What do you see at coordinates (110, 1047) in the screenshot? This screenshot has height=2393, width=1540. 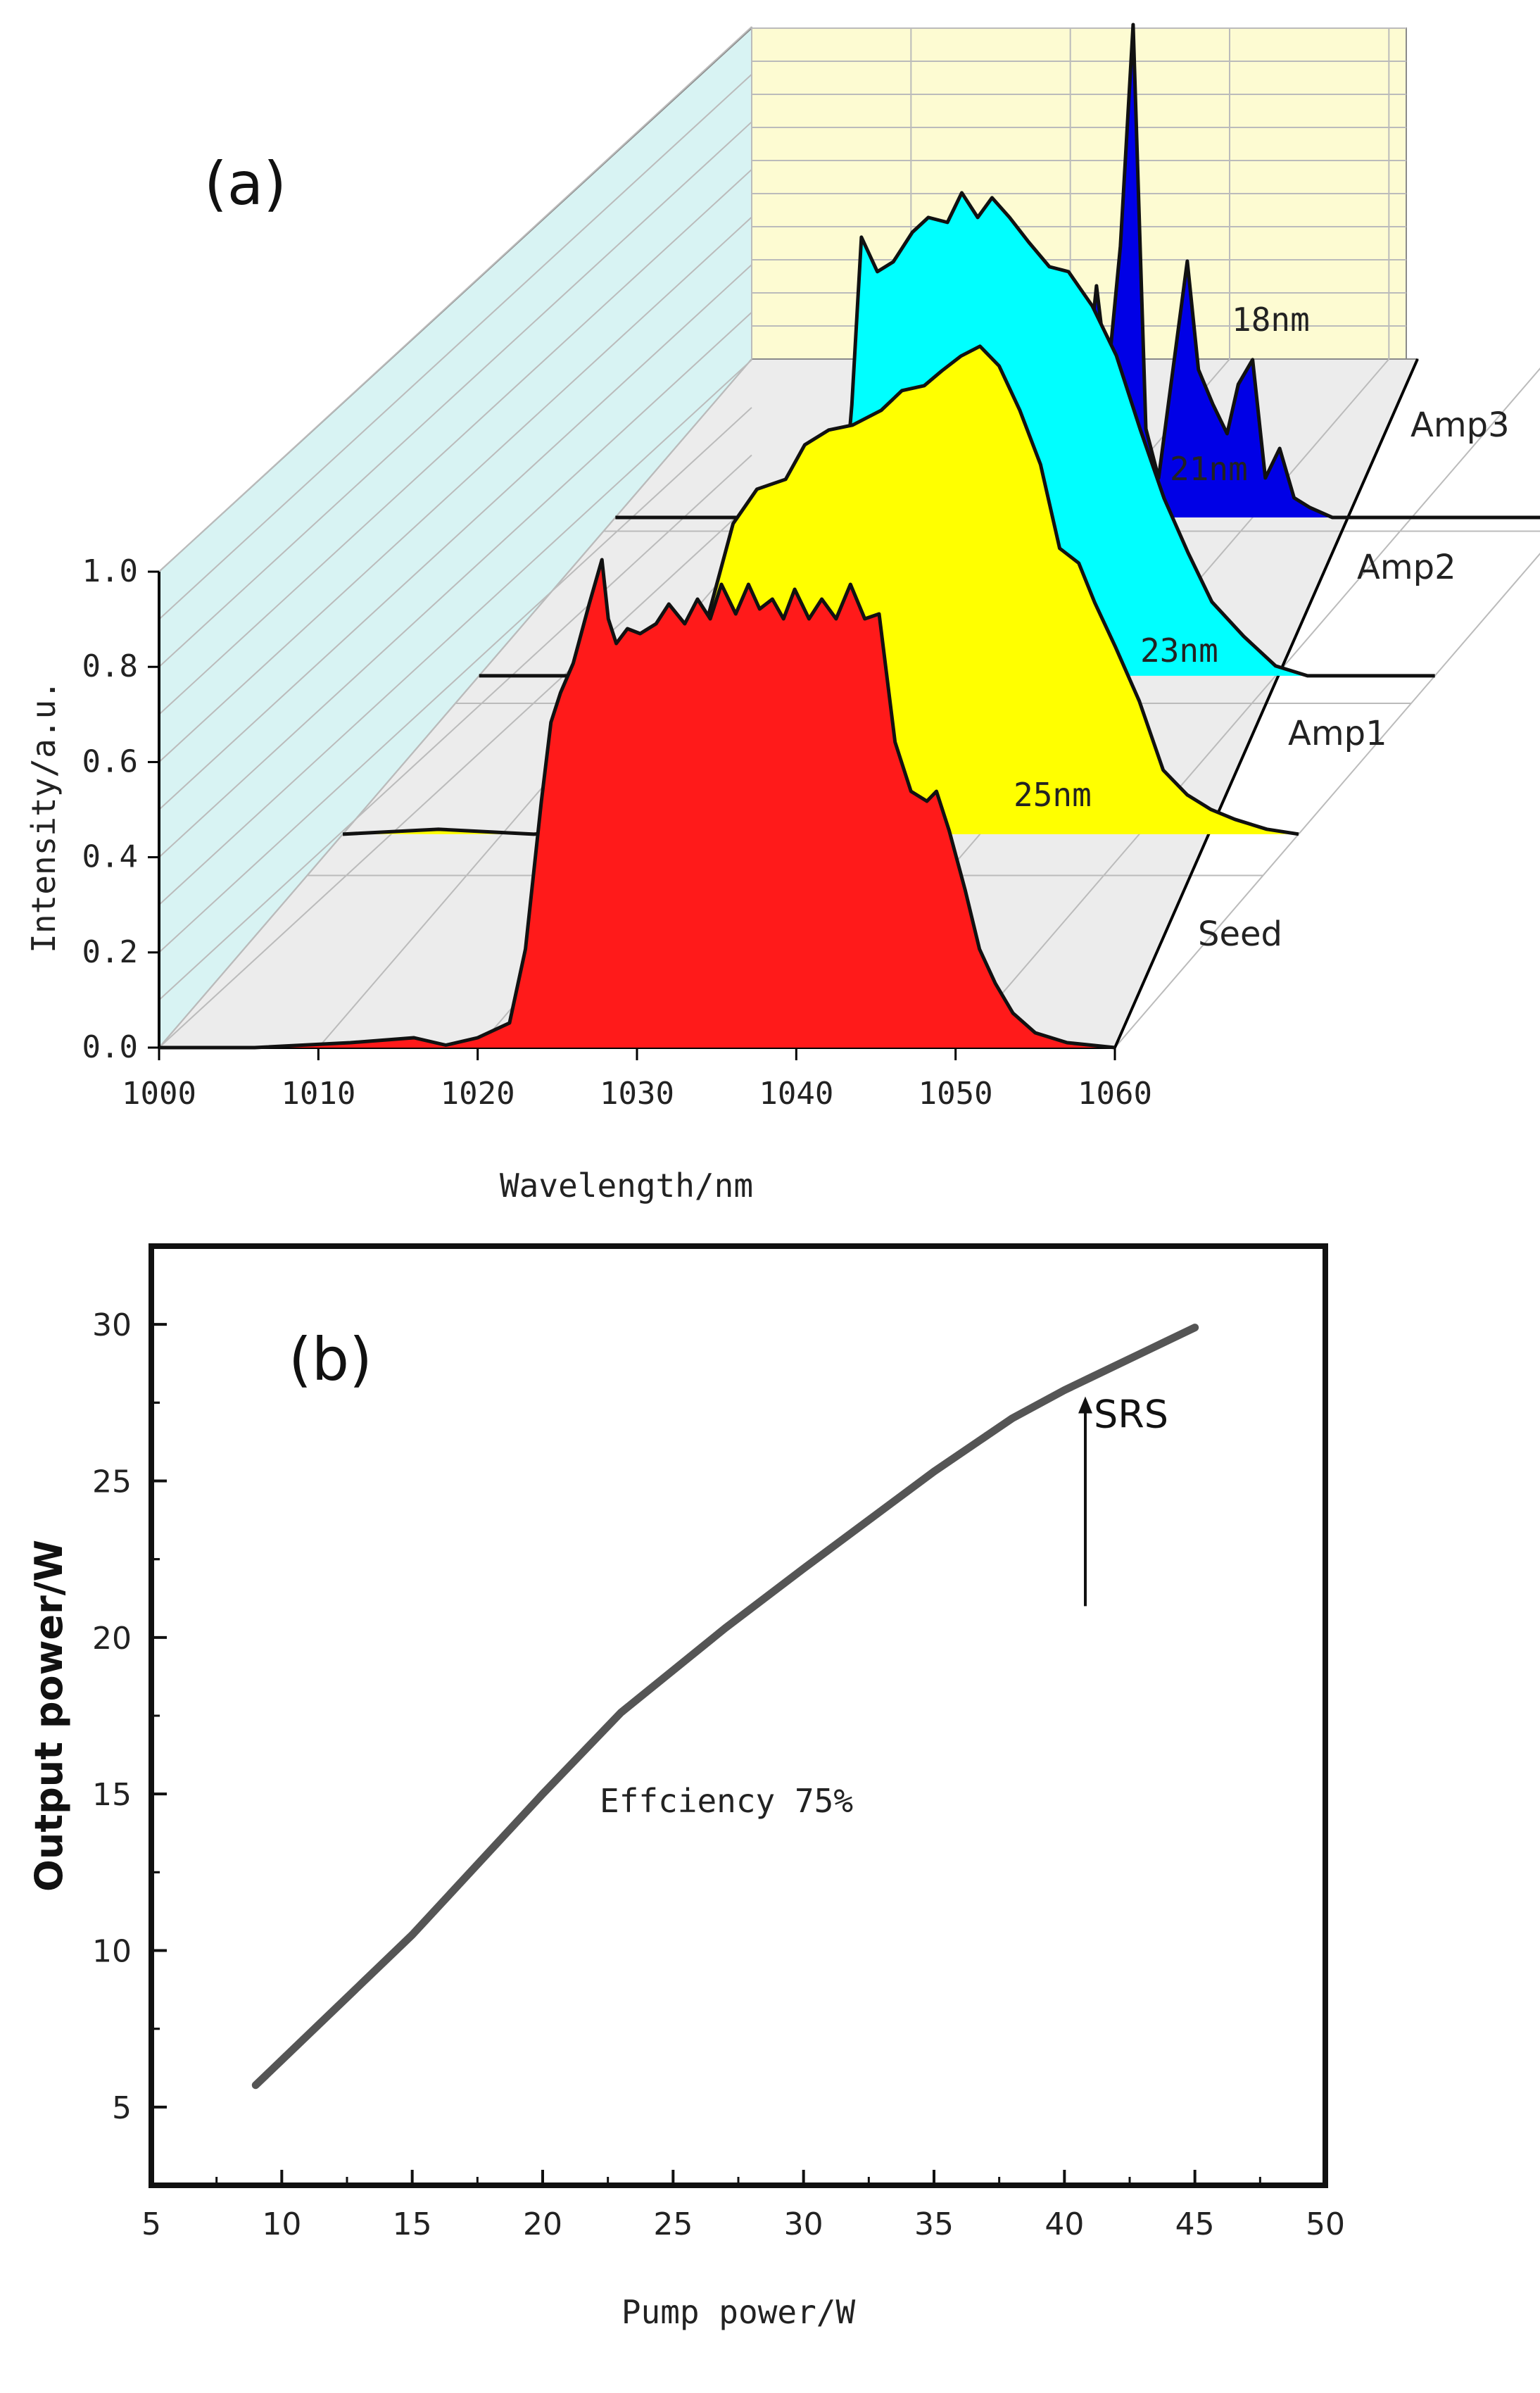 I see `y-tick-label-a: 0.0` at bounding box center [110, 1047].